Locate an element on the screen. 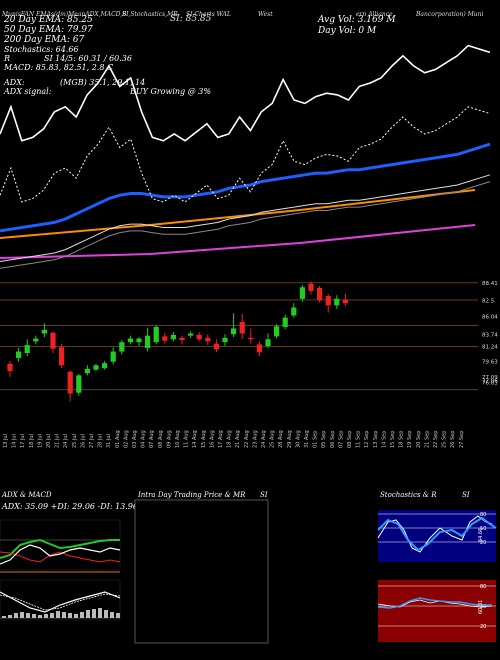 Image resolution: width=500 pixels, height=660 pixels. adx-macd-title: ADX & MACD is located at coordinates (27, 495).